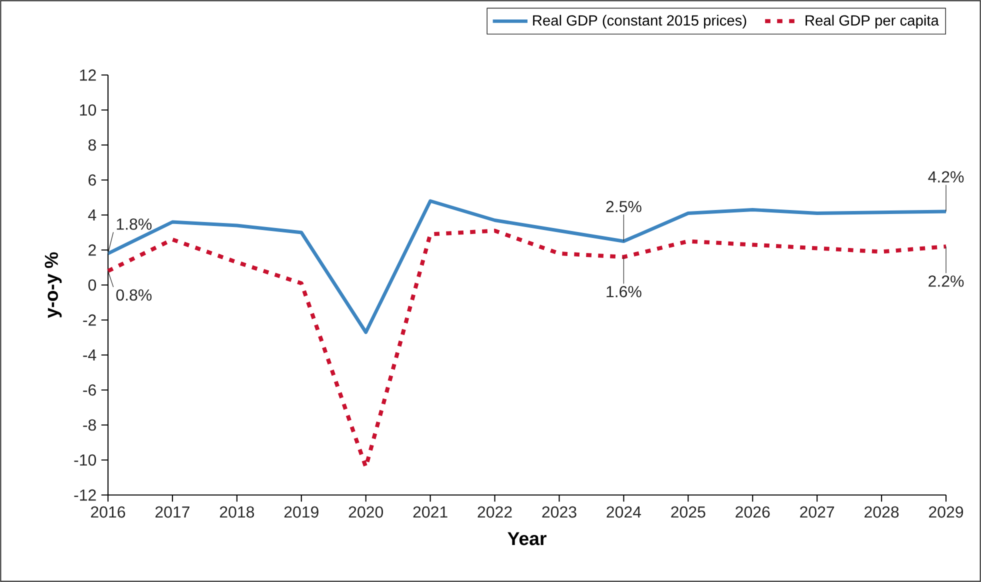 This screenshot has width=981, height=582. I want to click on x-tick-label: 2026, so click(753, 512).